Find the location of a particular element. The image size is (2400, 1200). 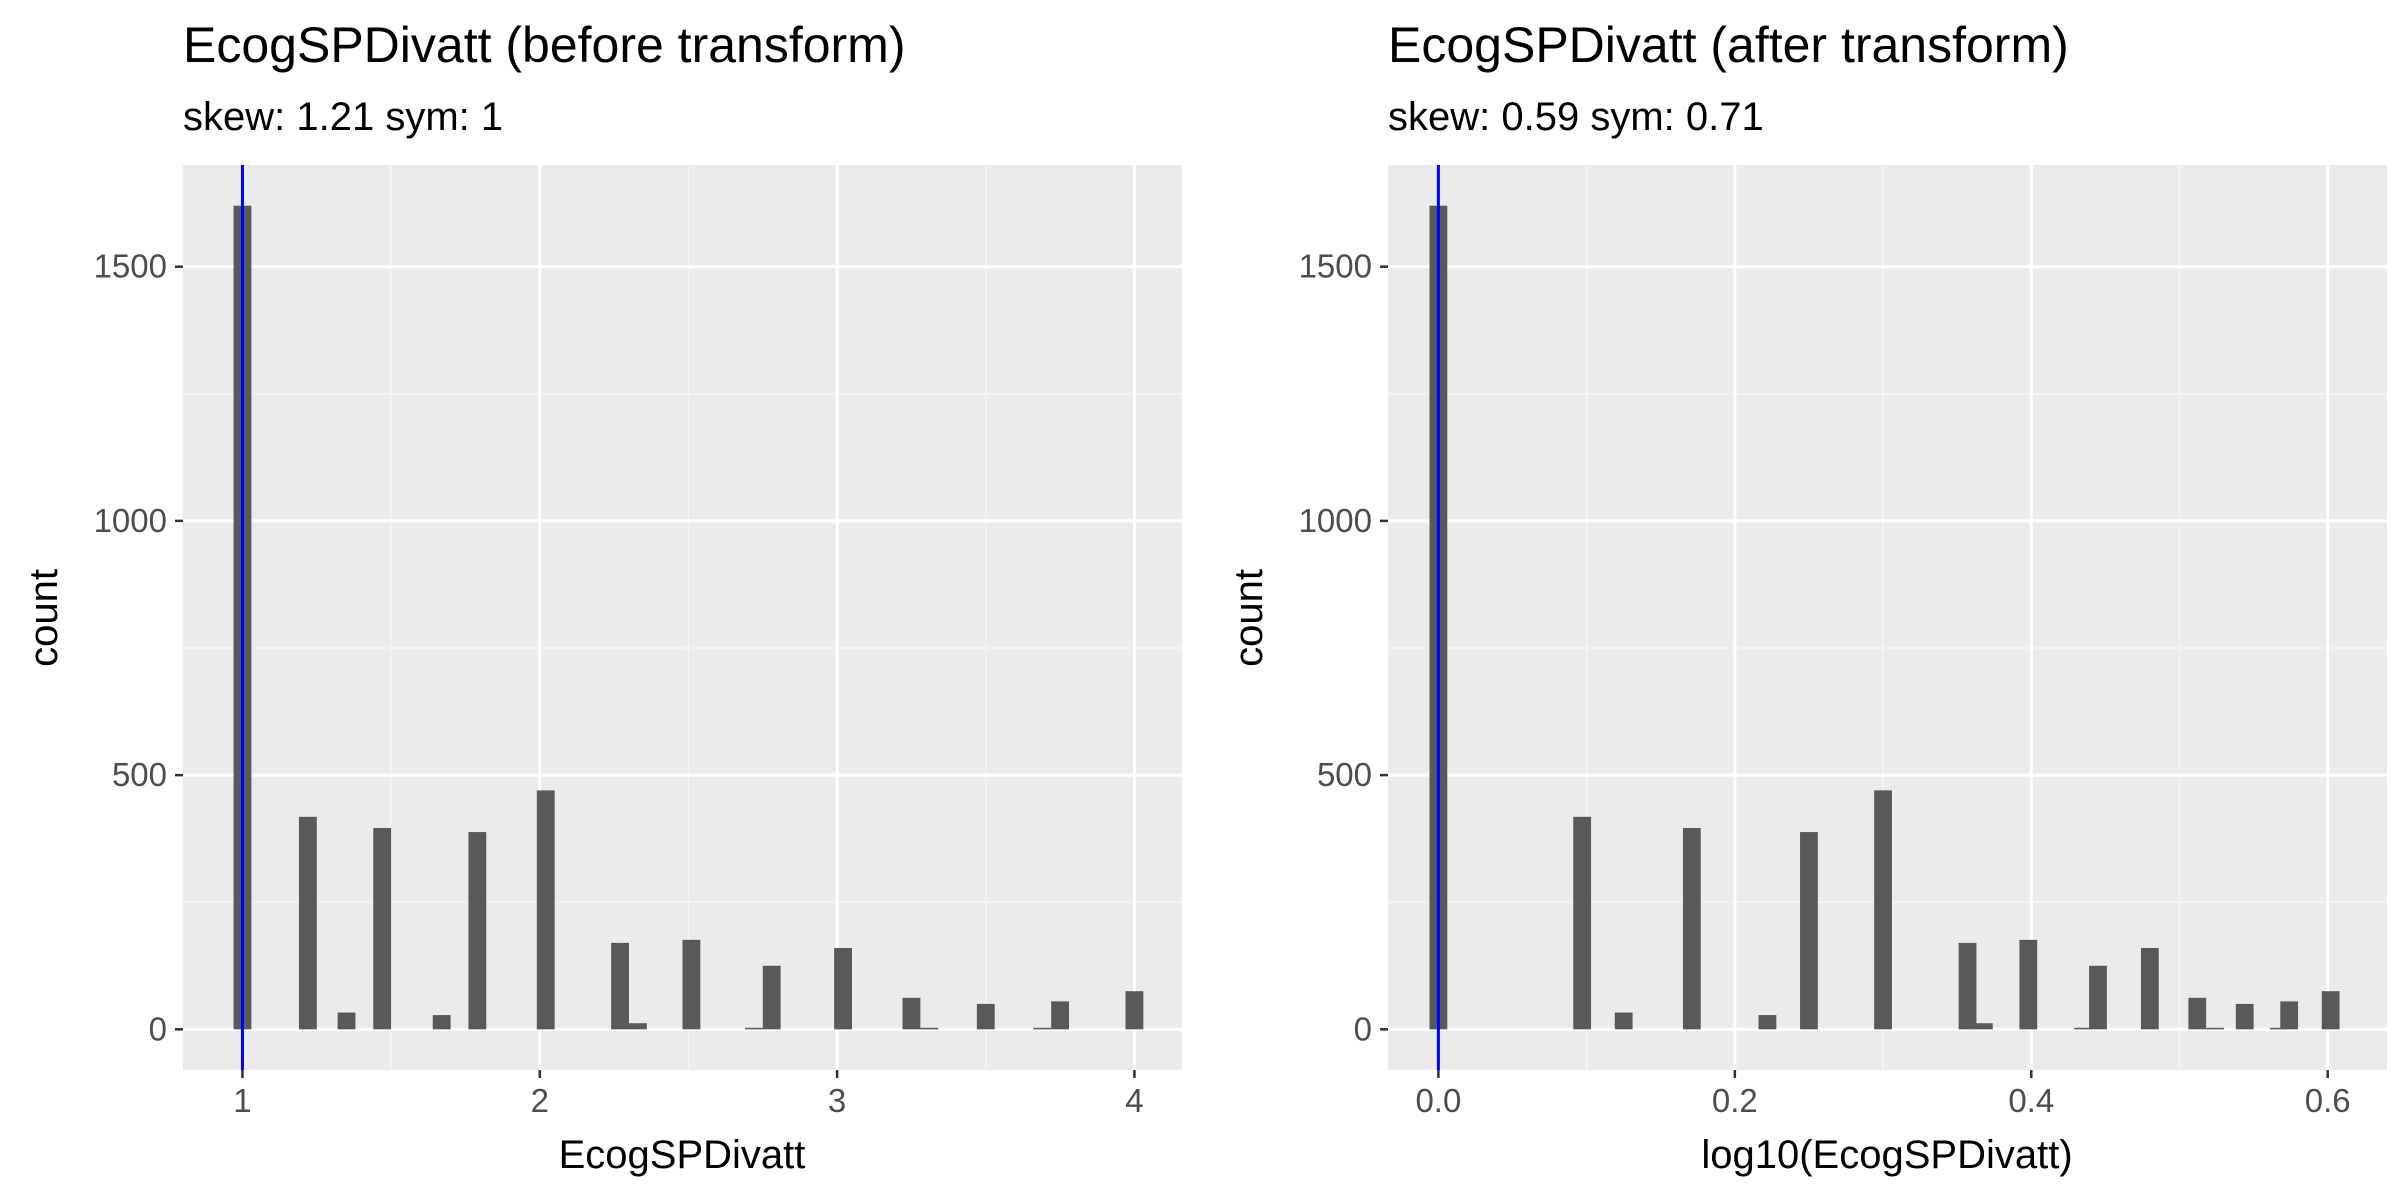

chart-subtitle: skew: 1.21 sym: 1 is located at coordinates (343, 117).